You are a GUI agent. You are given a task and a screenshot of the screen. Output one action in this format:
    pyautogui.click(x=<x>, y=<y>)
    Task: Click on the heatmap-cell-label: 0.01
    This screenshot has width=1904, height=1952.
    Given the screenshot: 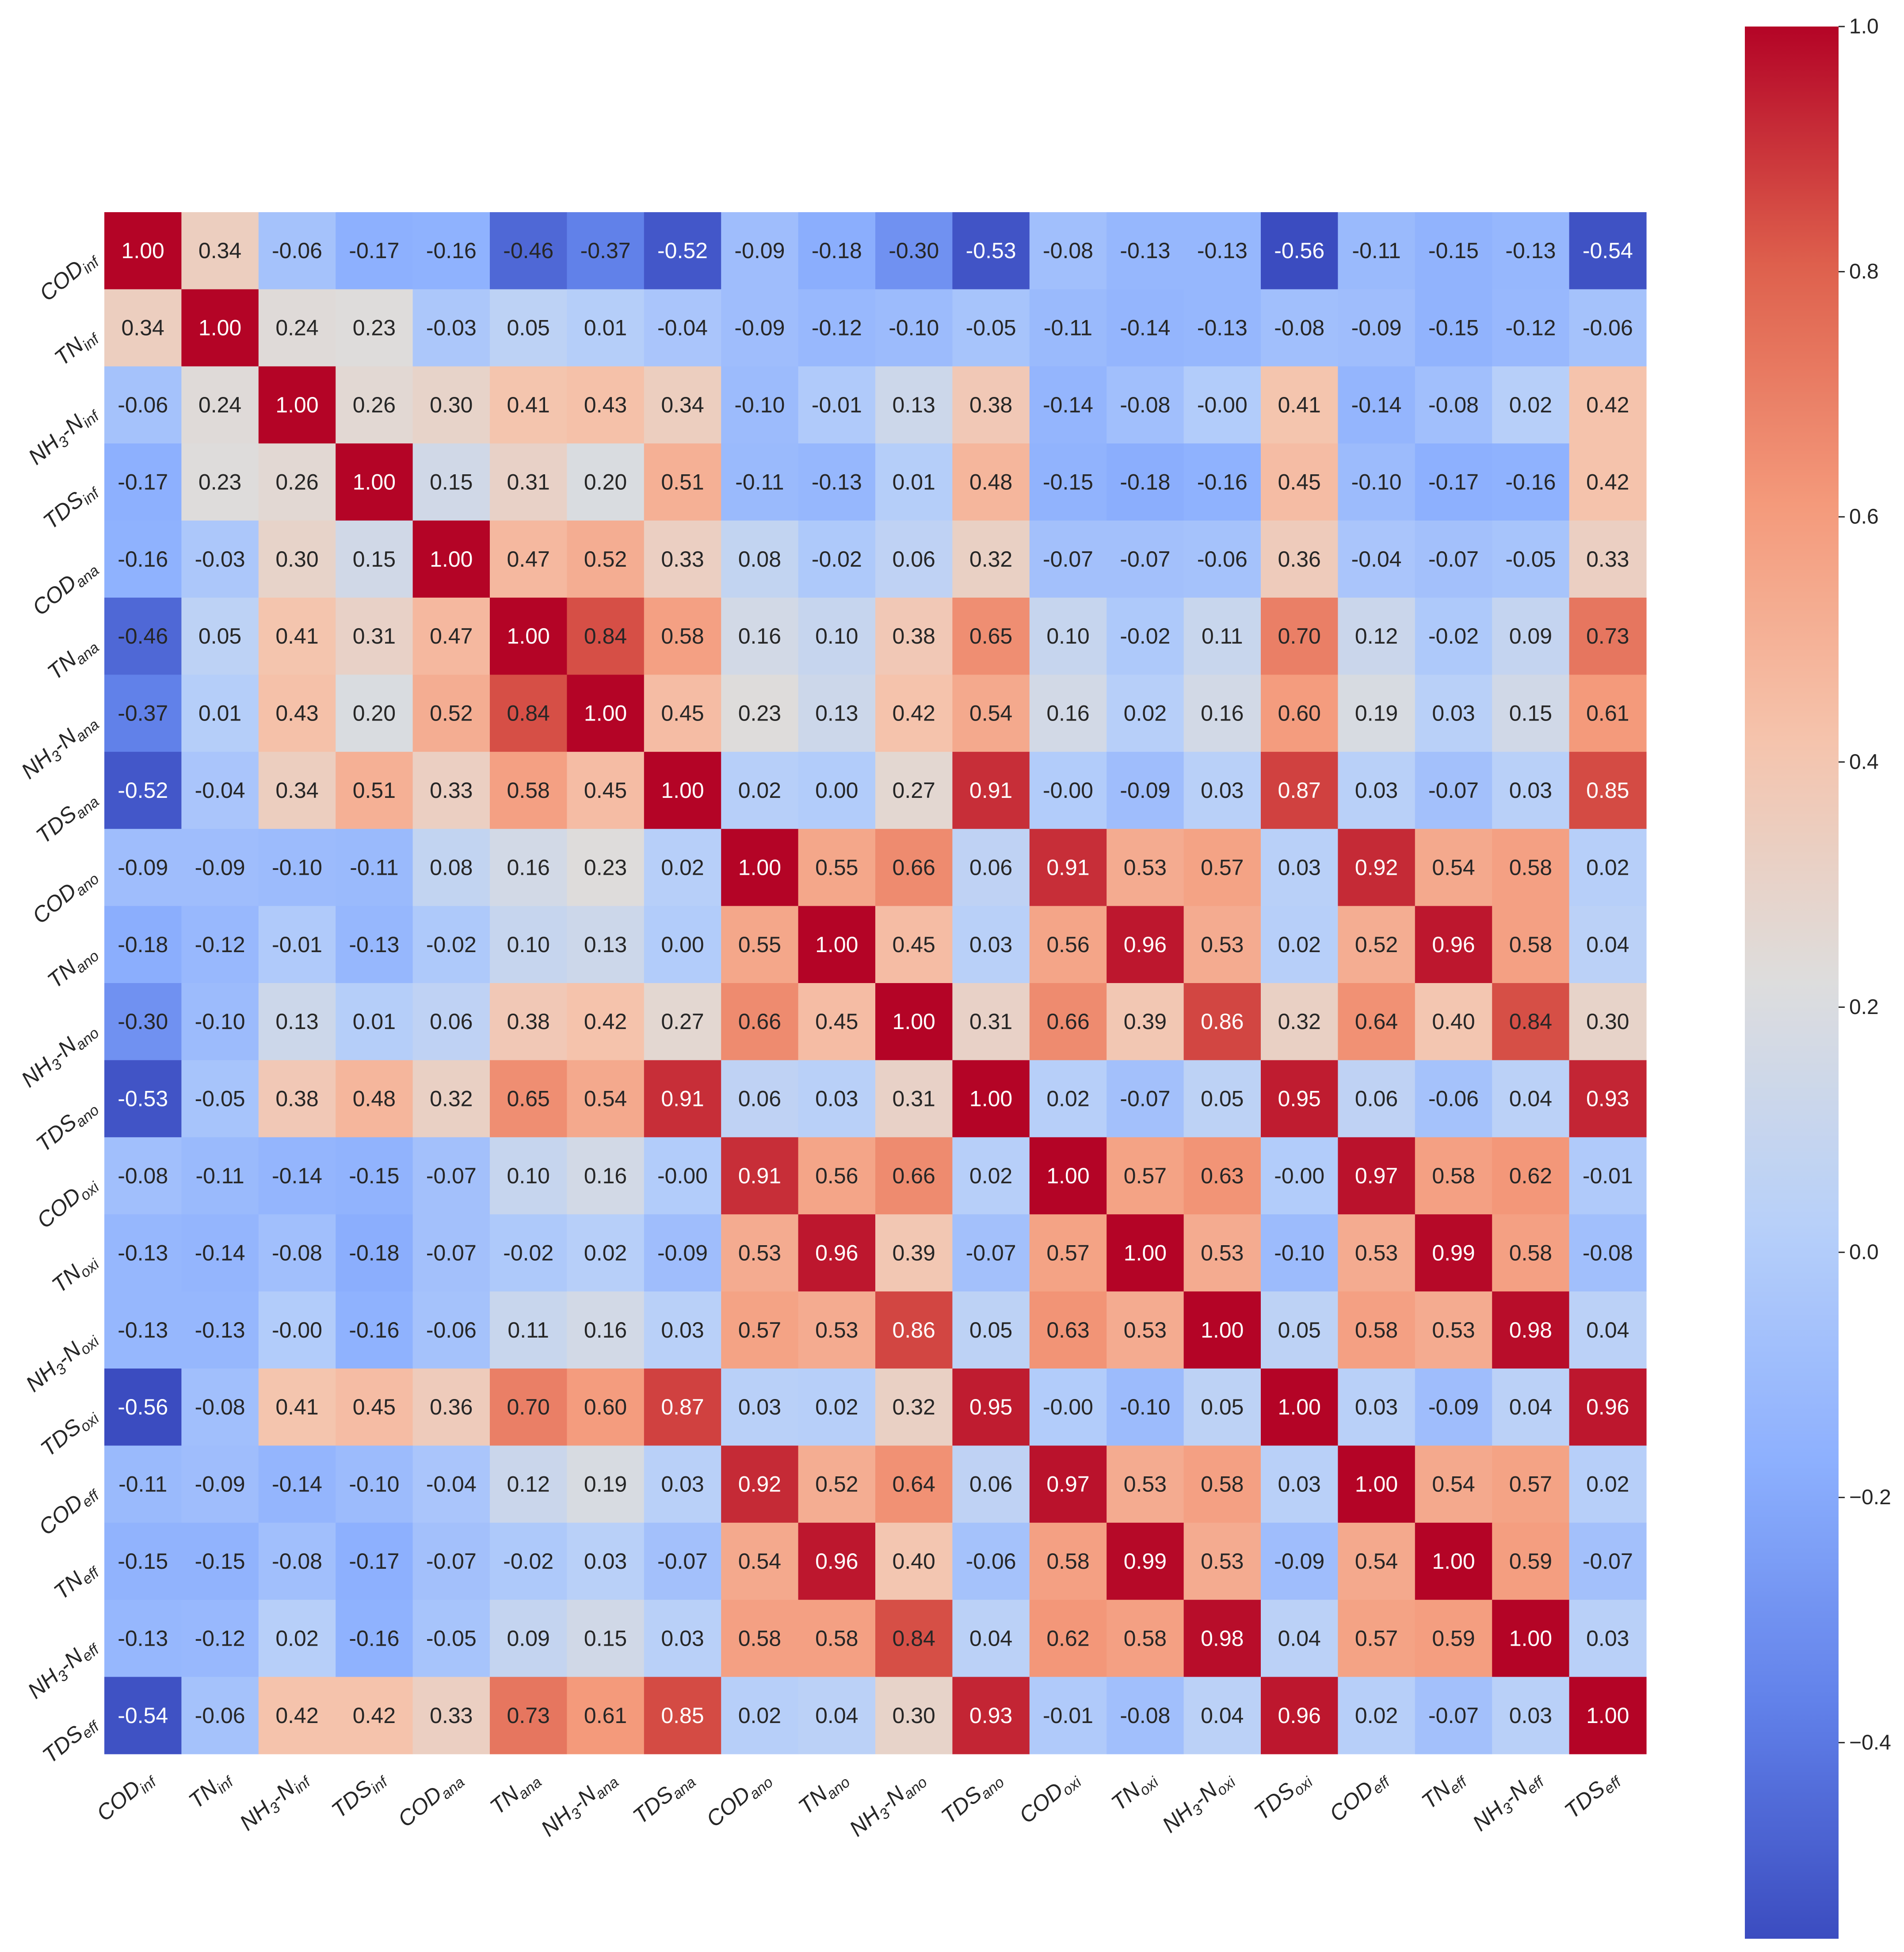 What is the action you would take?
    pyautogui.click(x=220, y=713)
    